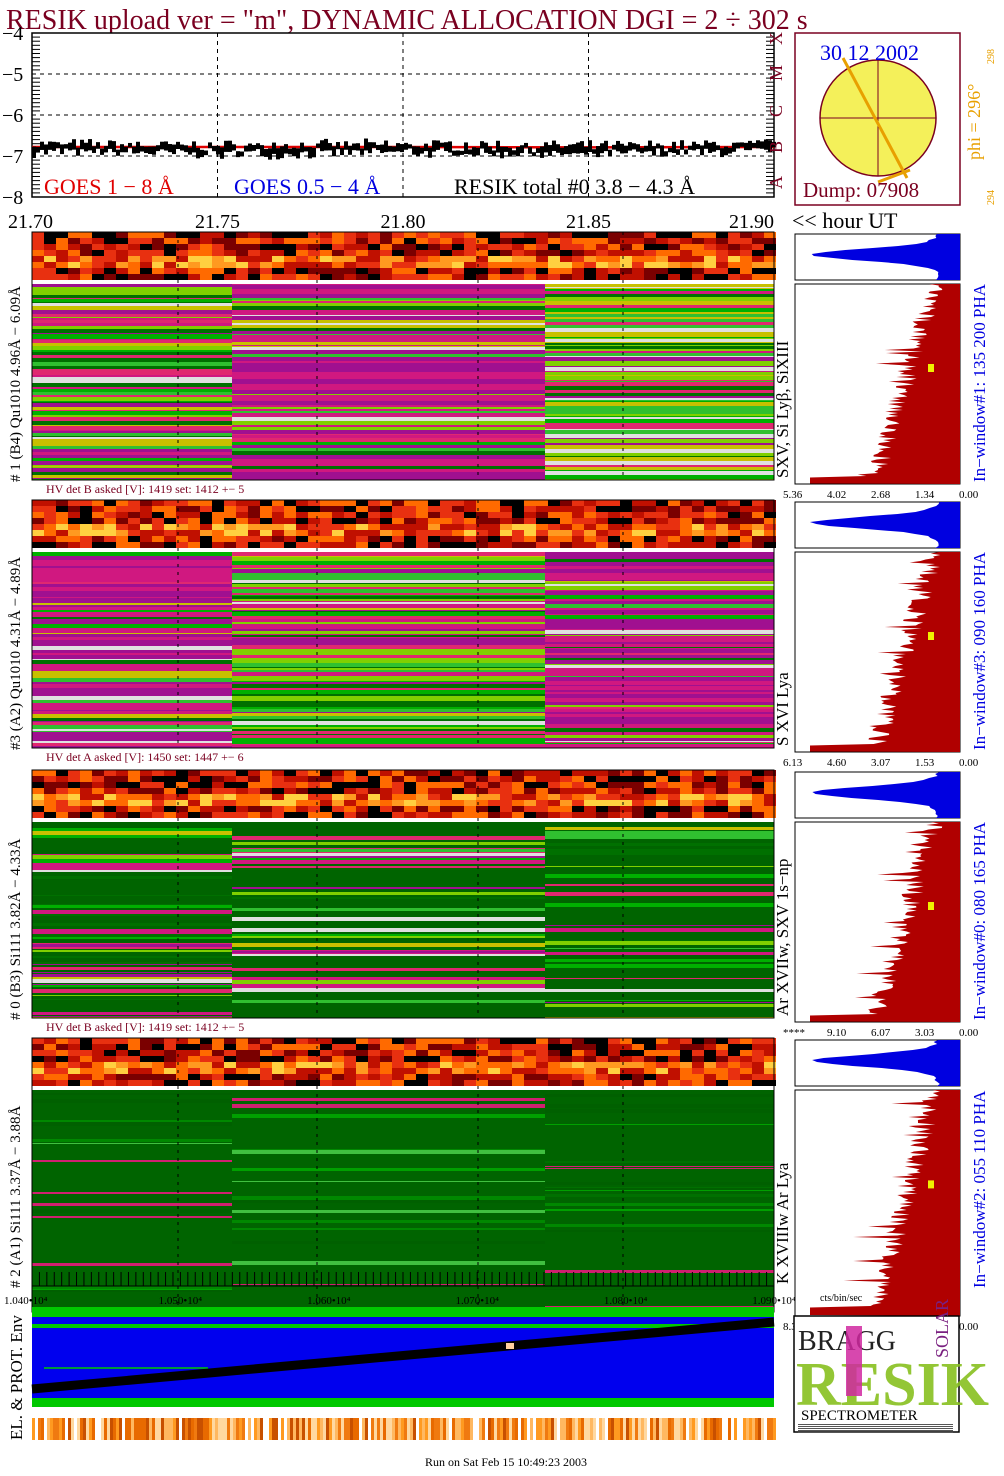  What do you see at coordinates (391, 1373) in the screenshot?
I see `environment-panel: EL. & PROT. Env` at bounding box center [391, 1373].